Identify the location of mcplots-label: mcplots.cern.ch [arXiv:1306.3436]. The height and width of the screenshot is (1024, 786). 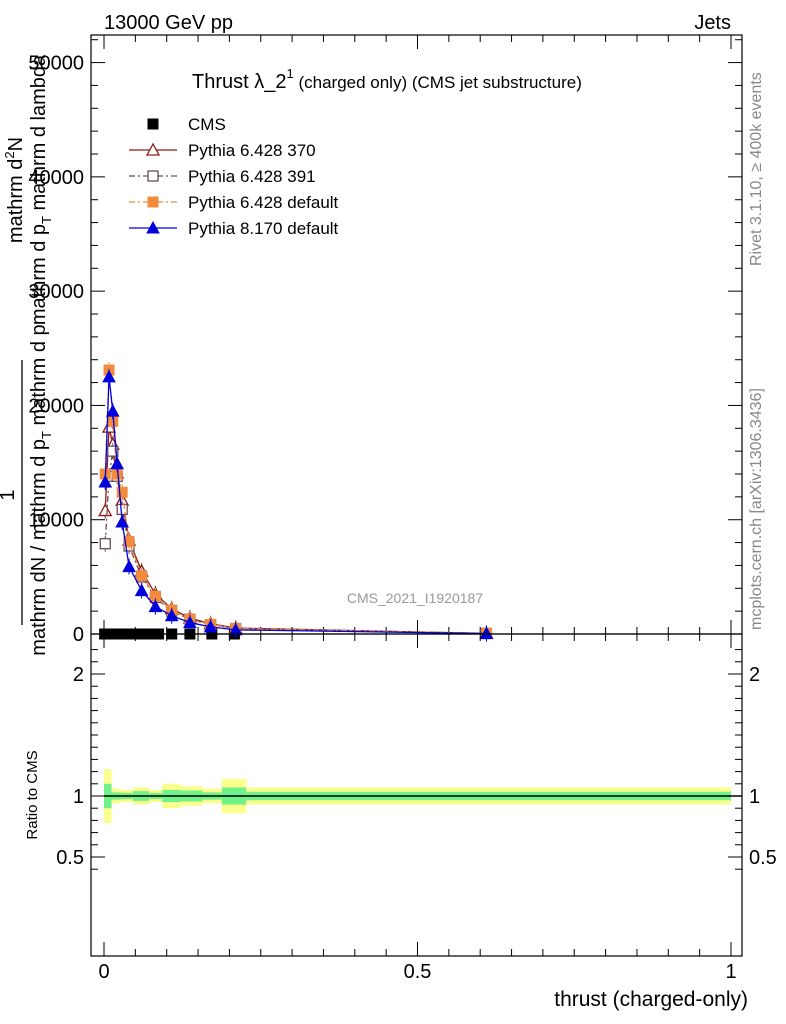
(756, 509).